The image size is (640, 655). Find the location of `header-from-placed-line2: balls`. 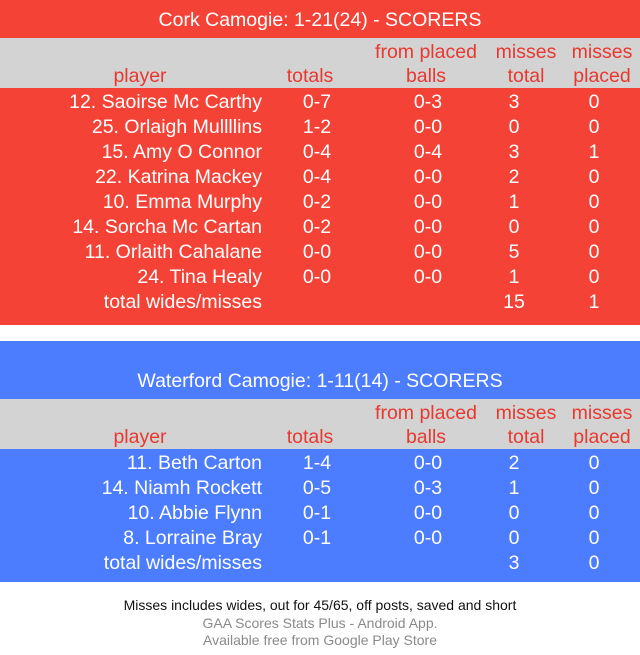

header-from-placed-line2: balls is located at coordinates (426, 437).